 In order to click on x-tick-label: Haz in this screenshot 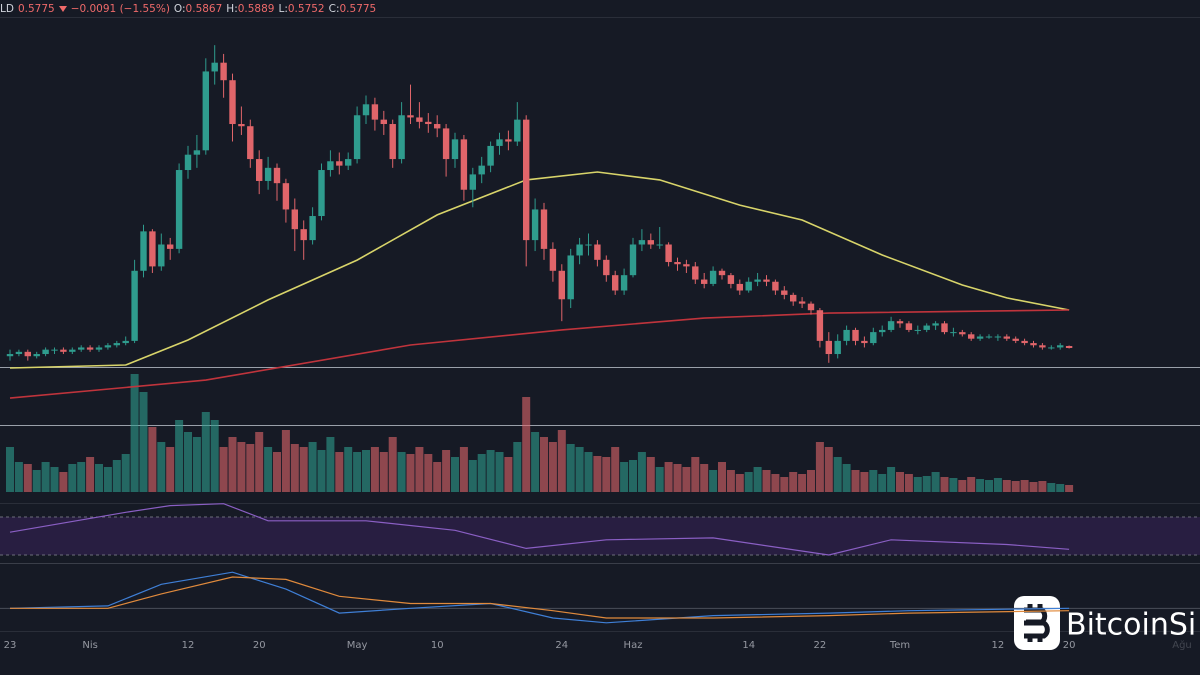, I will do `click(633, 645)`.